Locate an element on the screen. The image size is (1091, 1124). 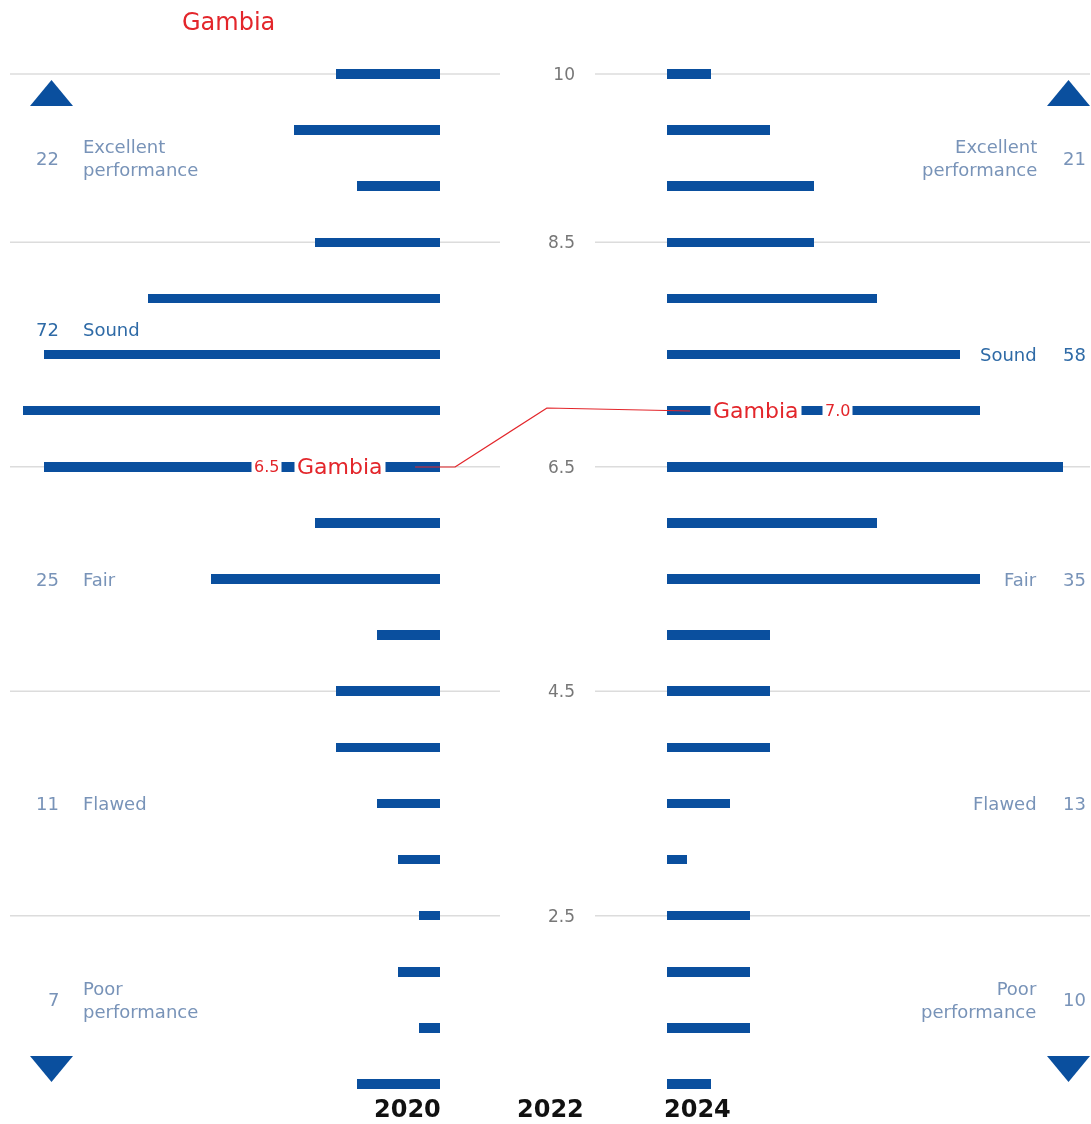
series-label: 2020 is located at coordinates (407, 1109).